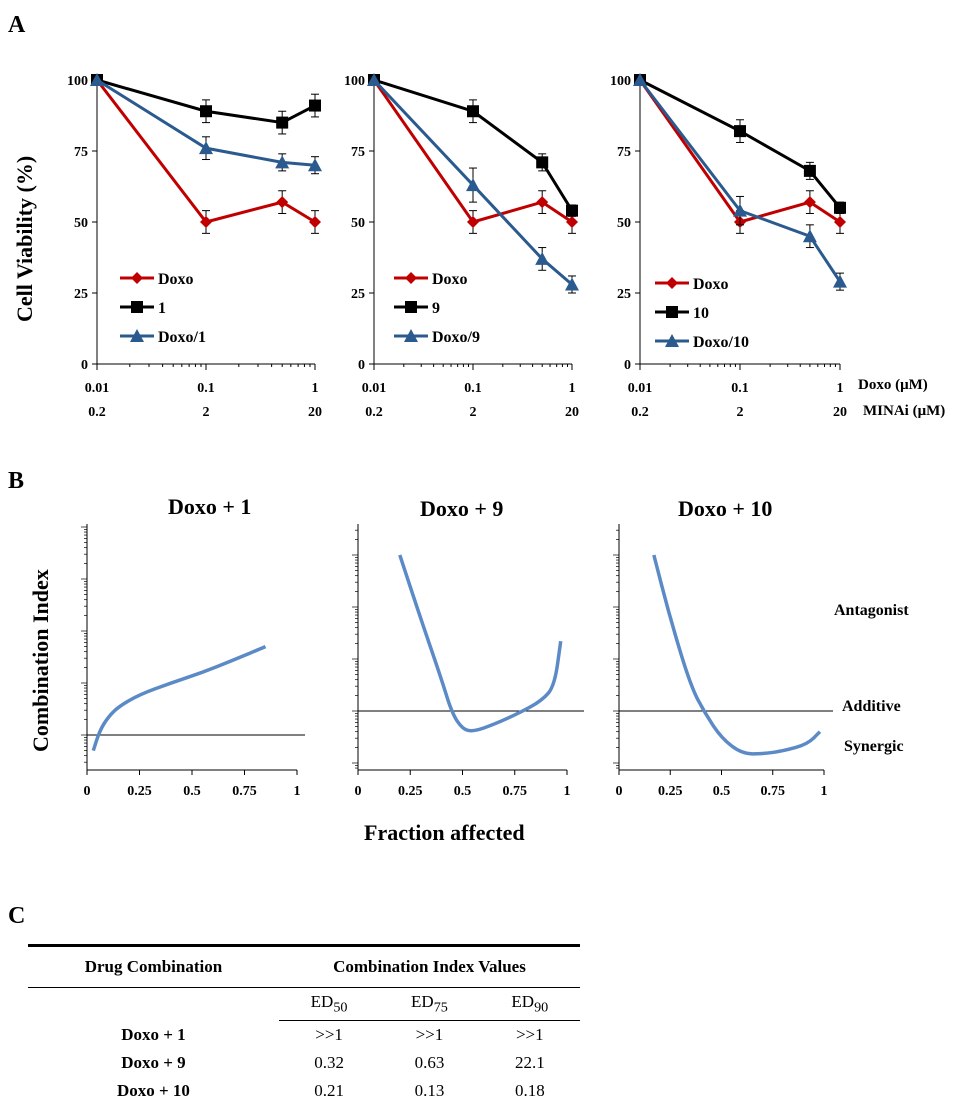 The width and height of the screenshot is (972, 1110). I want to click on viability-chart-3-x-tick-label-doxo: 0.1, so click(740, 388).